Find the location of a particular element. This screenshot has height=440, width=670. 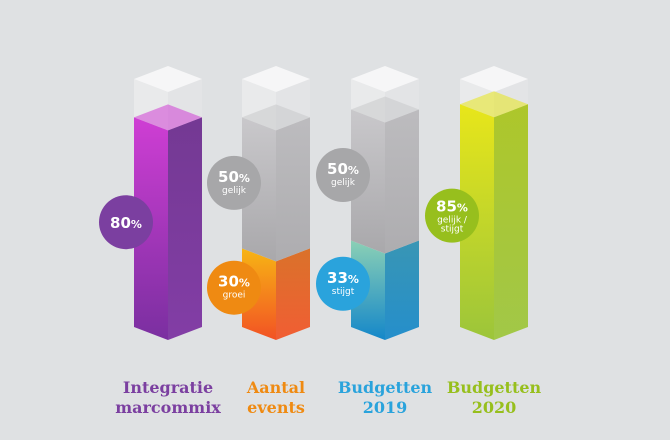

value-badge: 85%gelijk /stijgt is located at coordinates (452, 215).